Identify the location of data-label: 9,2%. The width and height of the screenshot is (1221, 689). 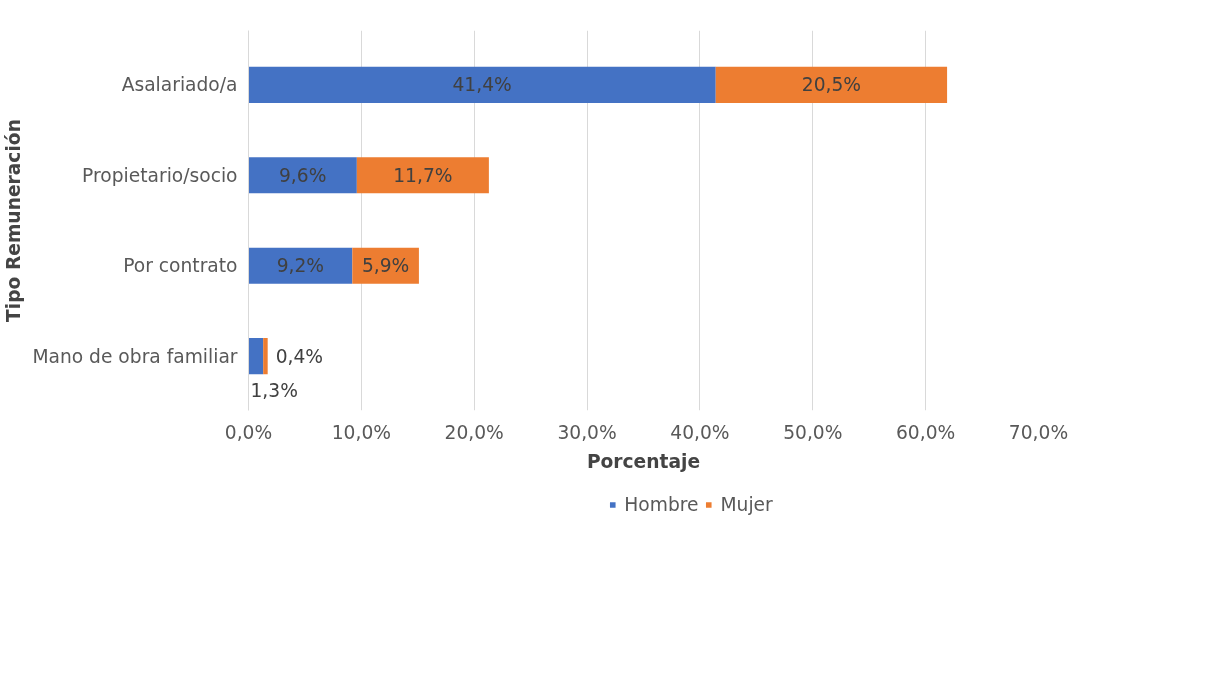
(300, 266).